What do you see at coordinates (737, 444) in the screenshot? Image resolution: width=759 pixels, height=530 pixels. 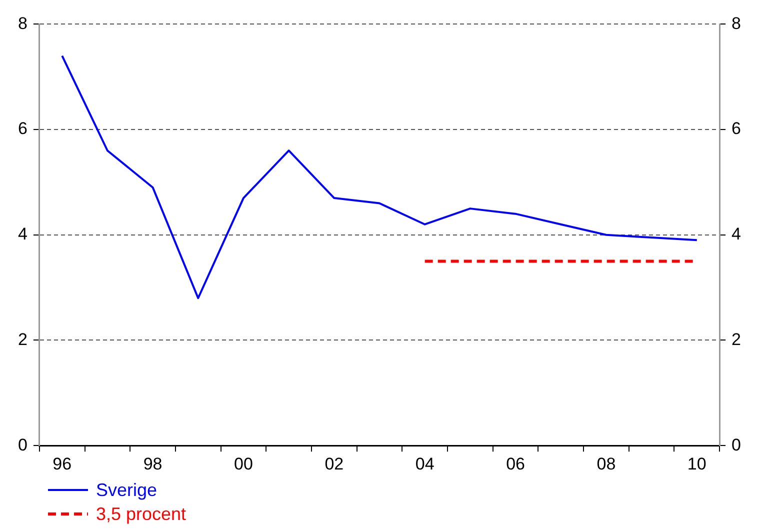 I see `y2-tick-label: 0` at bounding box center [737, 444].